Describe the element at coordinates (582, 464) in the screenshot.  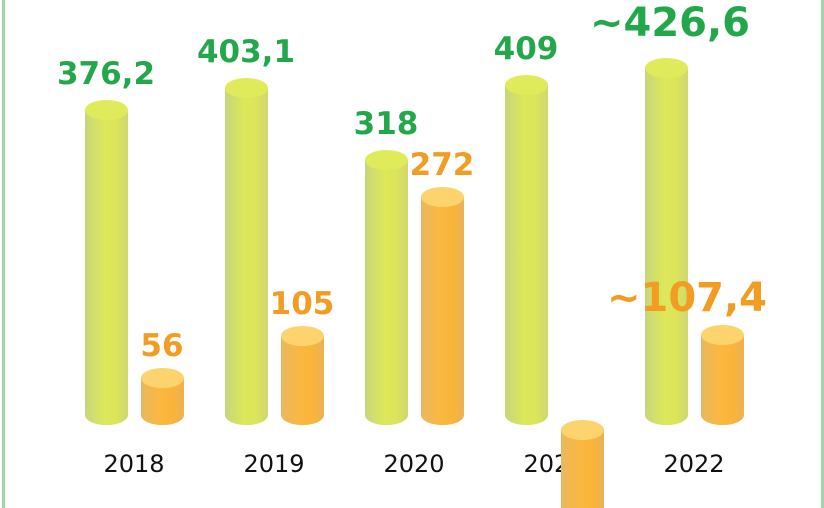
I see `bar-series2-2021` at that location.